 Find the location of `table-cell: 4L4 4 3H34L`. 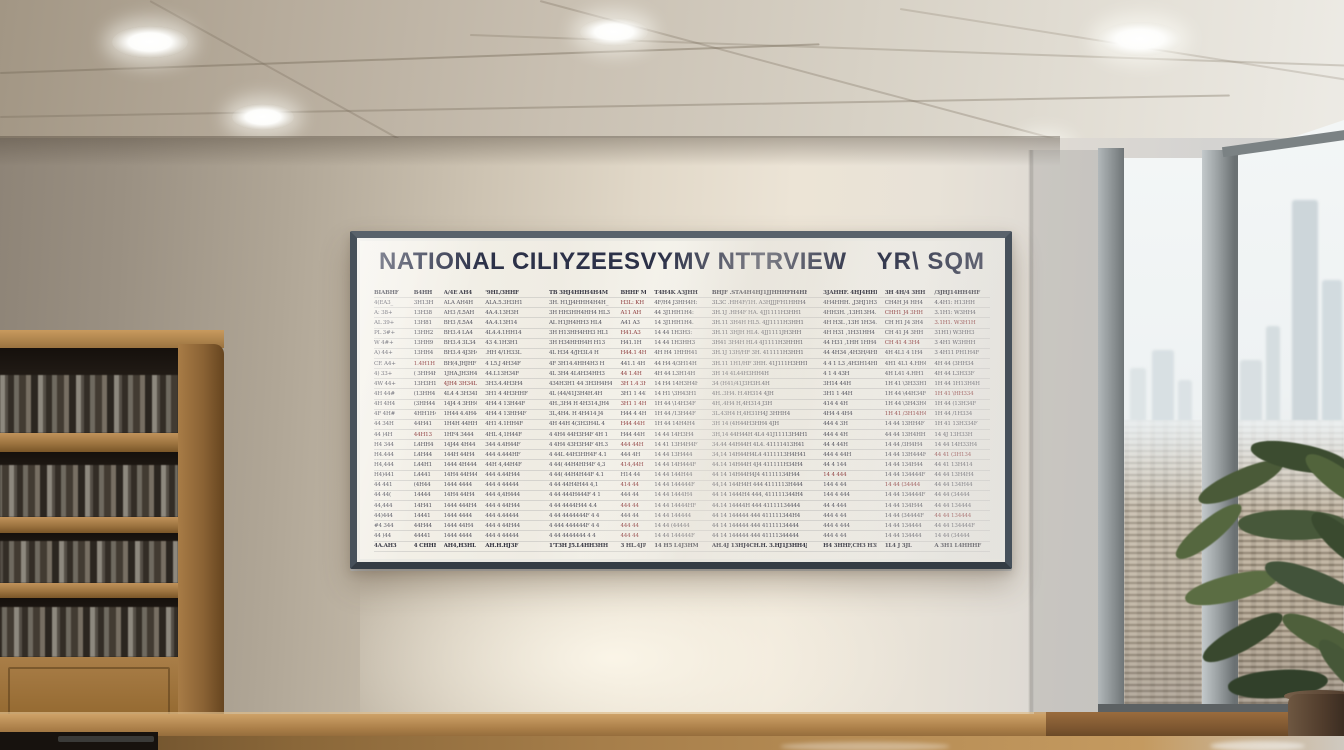

table-cell: 4L4 4 3H34L is located at coordinates (460, 393).